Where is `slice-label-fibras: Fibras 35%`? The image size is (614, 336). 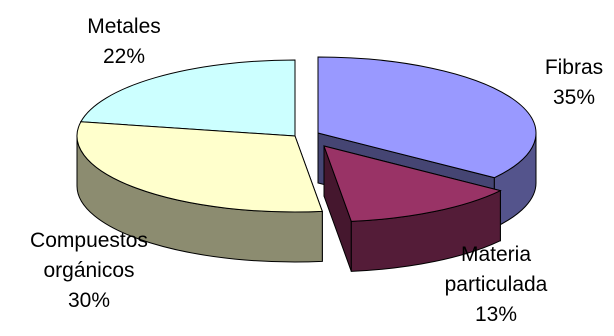
slice-label-fibras: Fibras 35% is located at coordinates (574, 82).